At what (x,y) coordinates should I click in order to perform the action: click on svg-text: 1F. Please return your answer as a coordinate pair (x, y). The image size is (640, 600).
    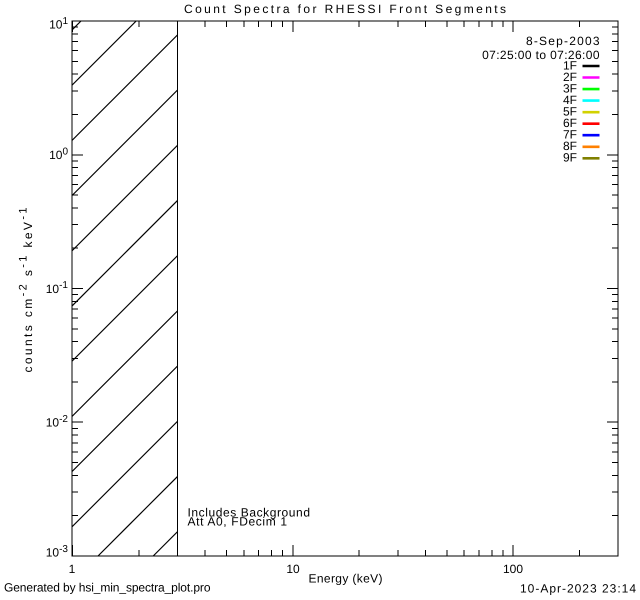
    Looking at the image, I should click on (570, 65).